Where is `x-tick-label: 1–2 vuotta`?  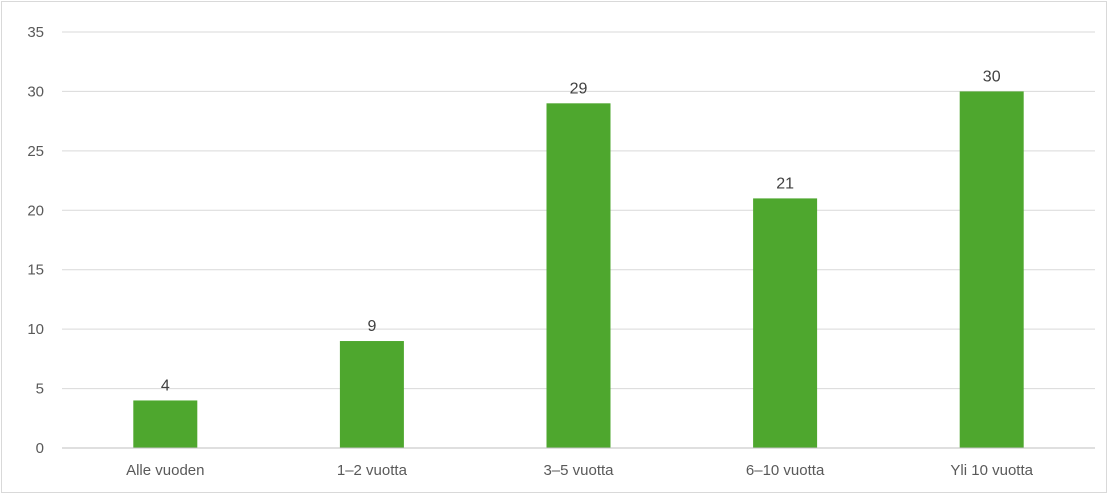 x-tick-label: 1–2 vuotta is located at coordinates (372, 470).